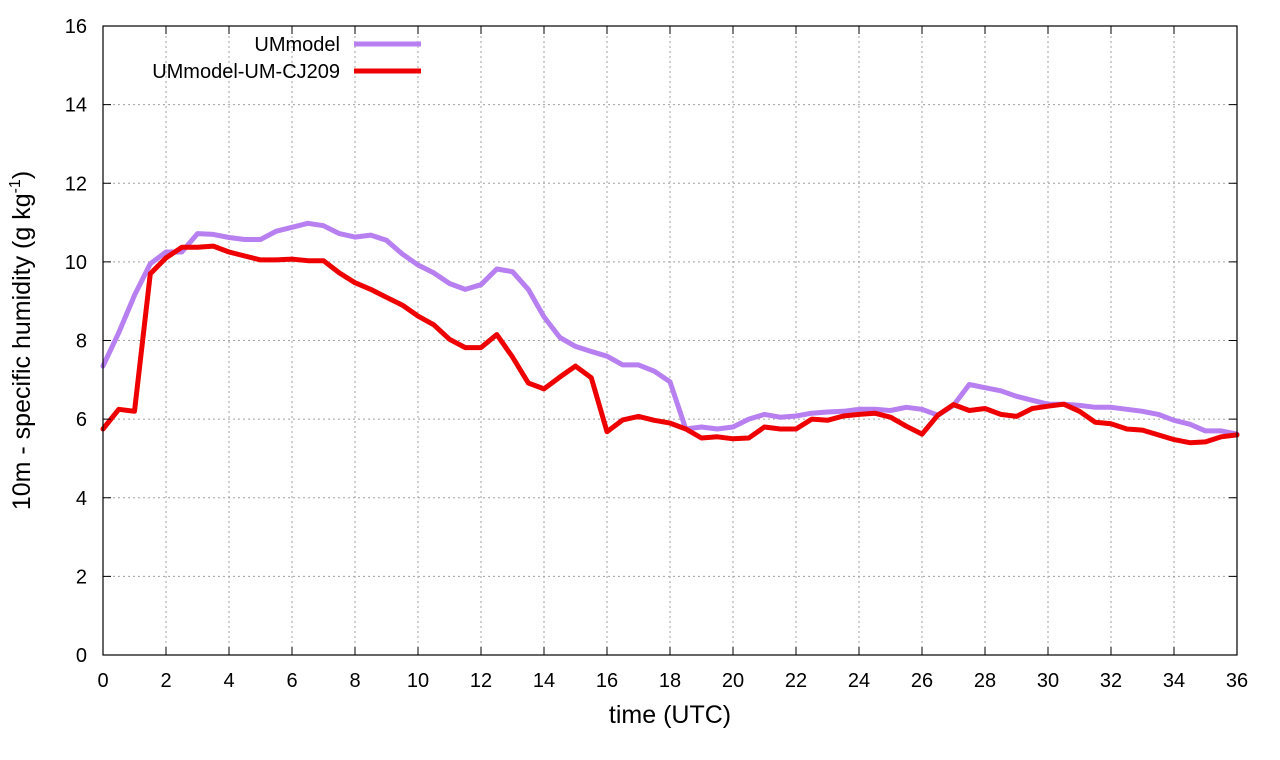 This screenshot has height=760, width=1280. Describe the element at coordinates (670, 715) in the screenshot. I see `x-axis-title: time (UTC)` at that location.